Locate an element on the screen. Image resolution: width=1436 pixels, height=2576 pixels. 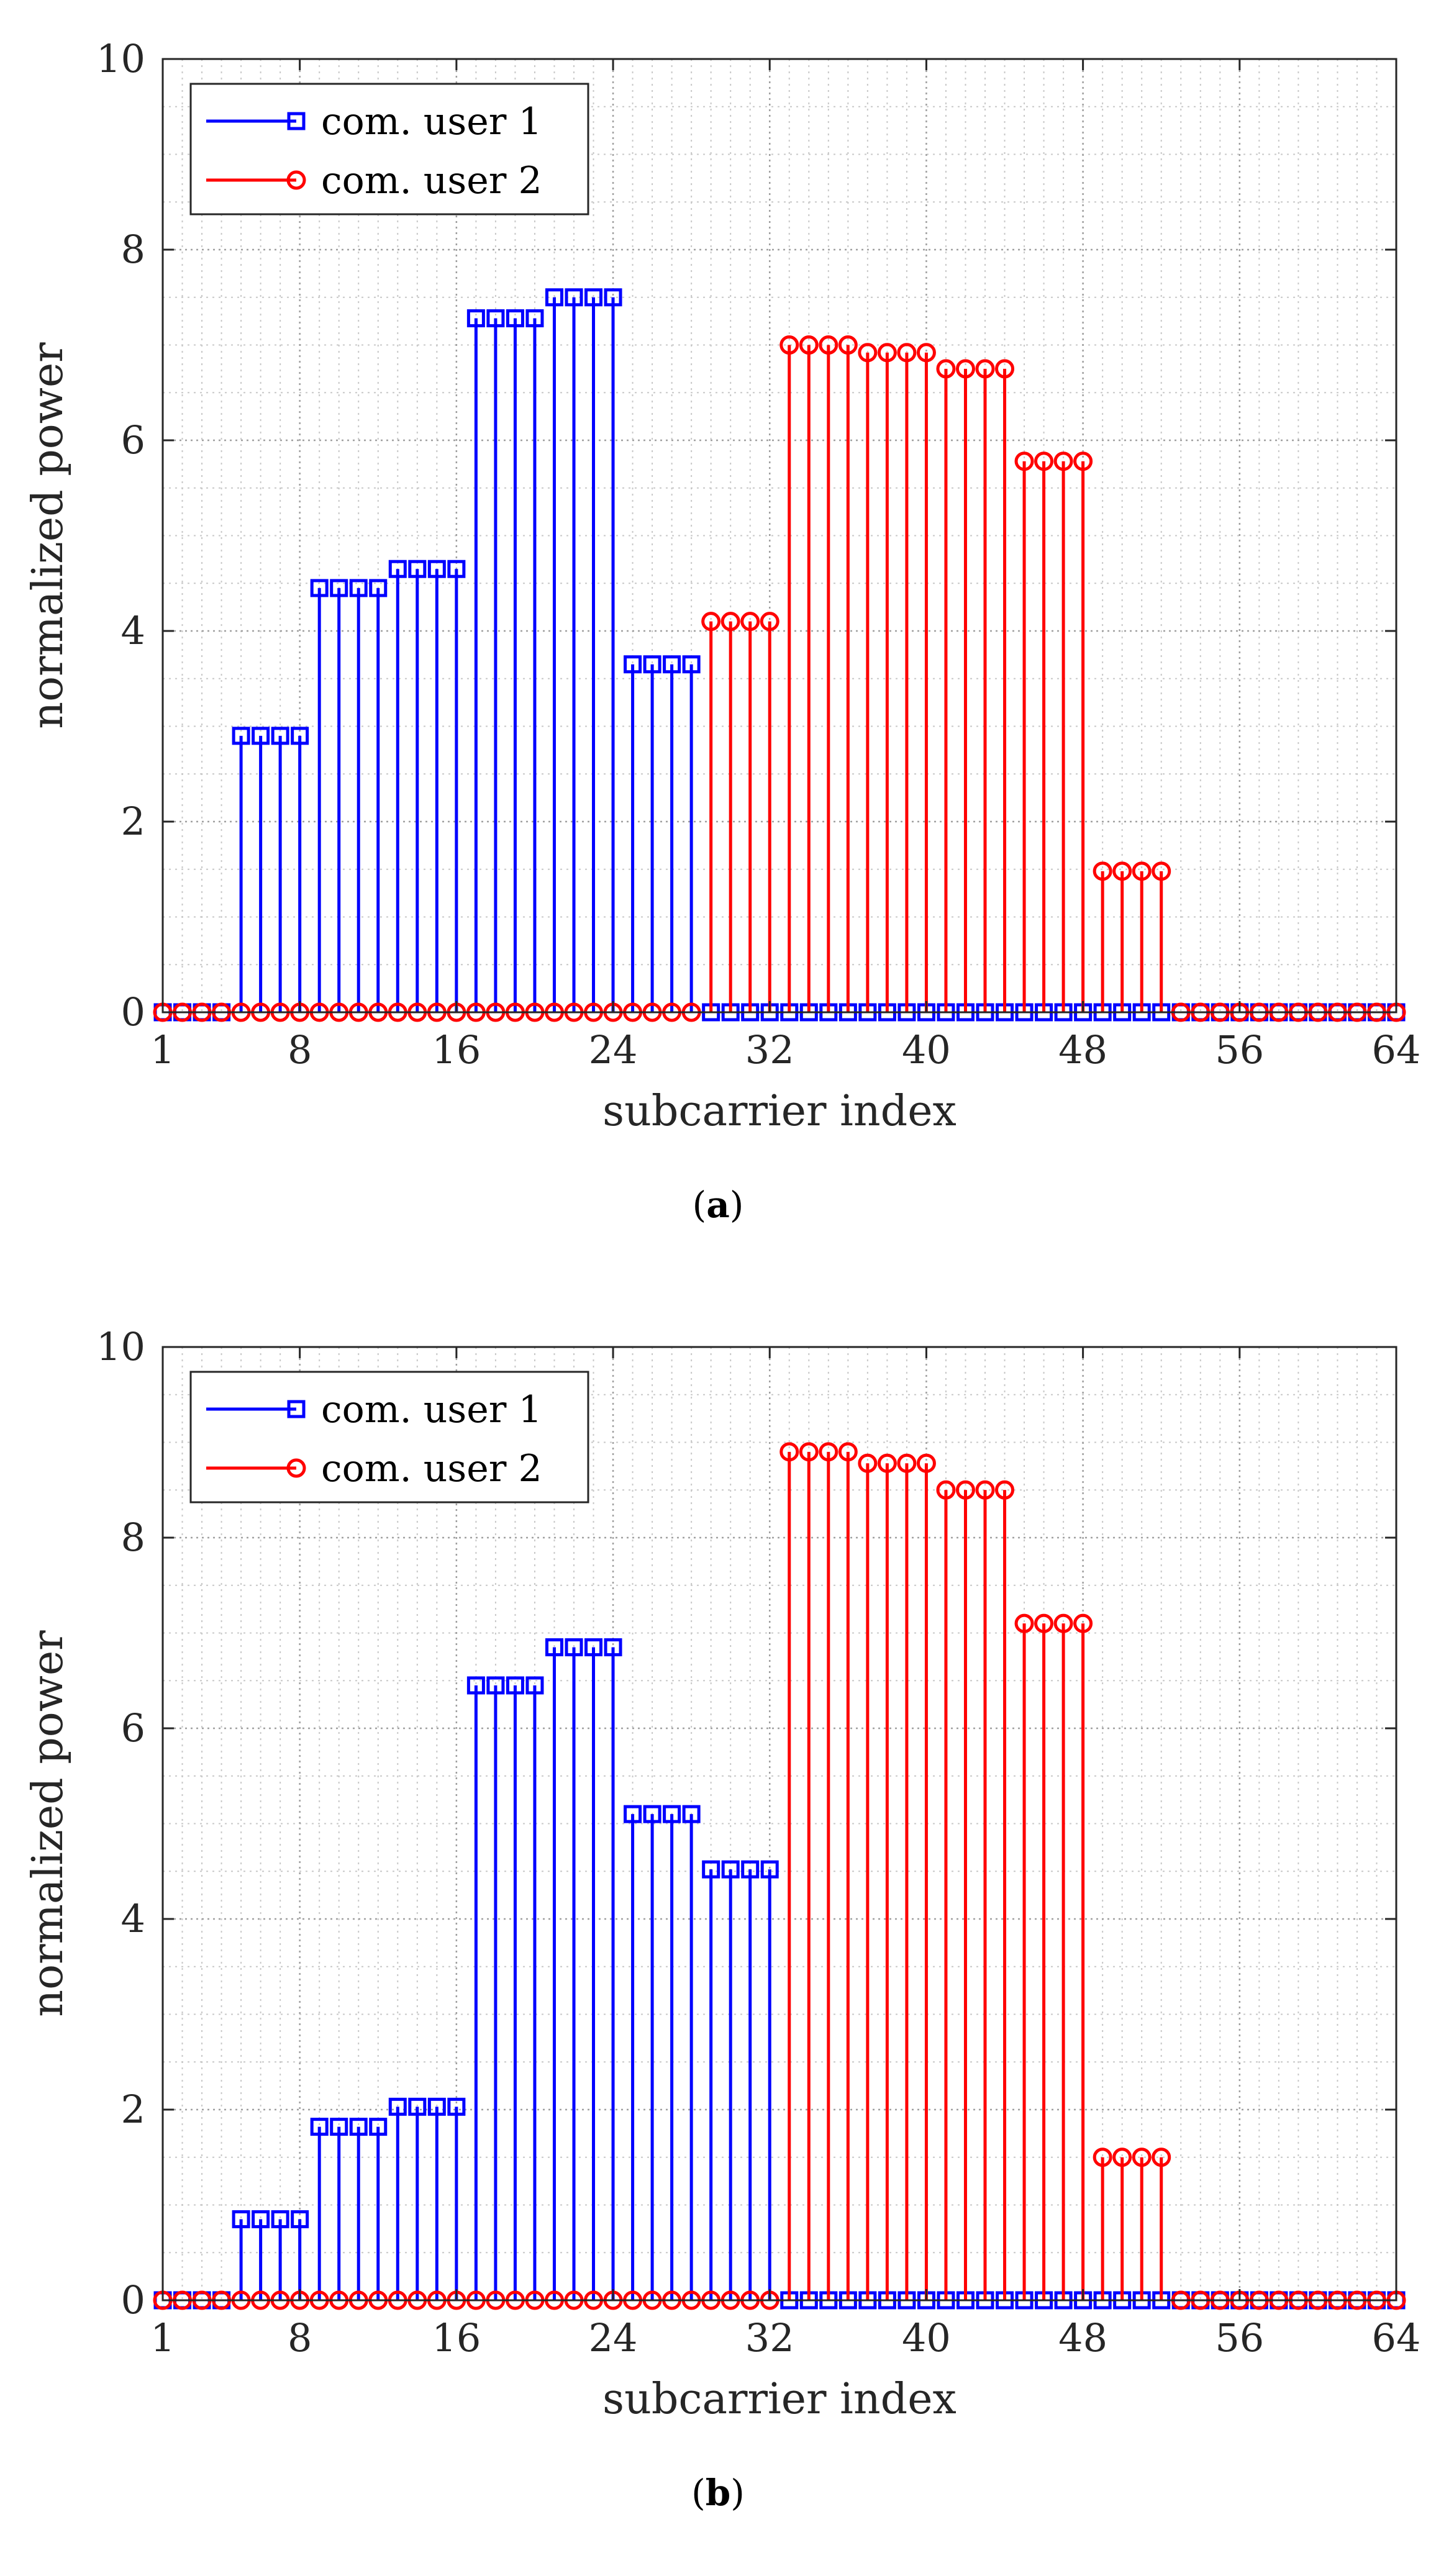
y-tick-label: 10 is located at coordinates (120, 58).